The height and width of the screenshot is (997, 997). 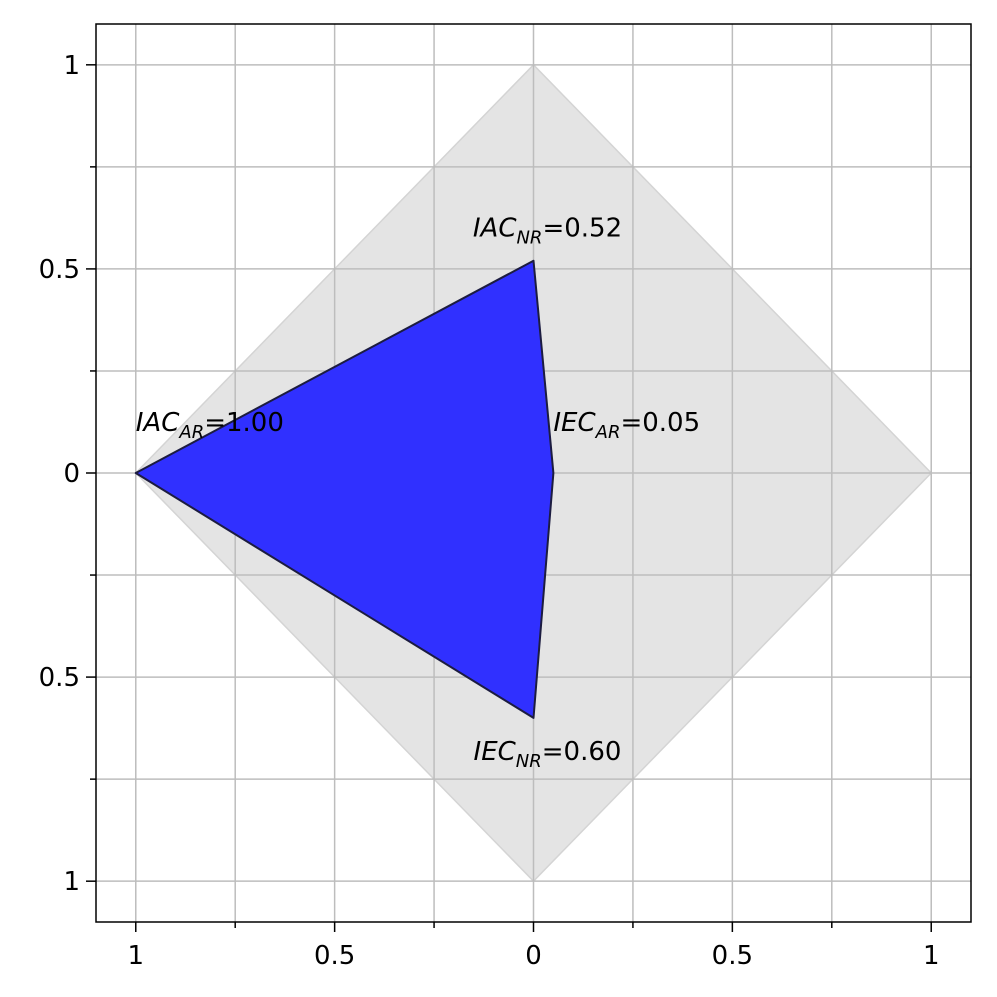 I want to click on vertex-label: IECNR=0.60, so click(x=548, y=754).